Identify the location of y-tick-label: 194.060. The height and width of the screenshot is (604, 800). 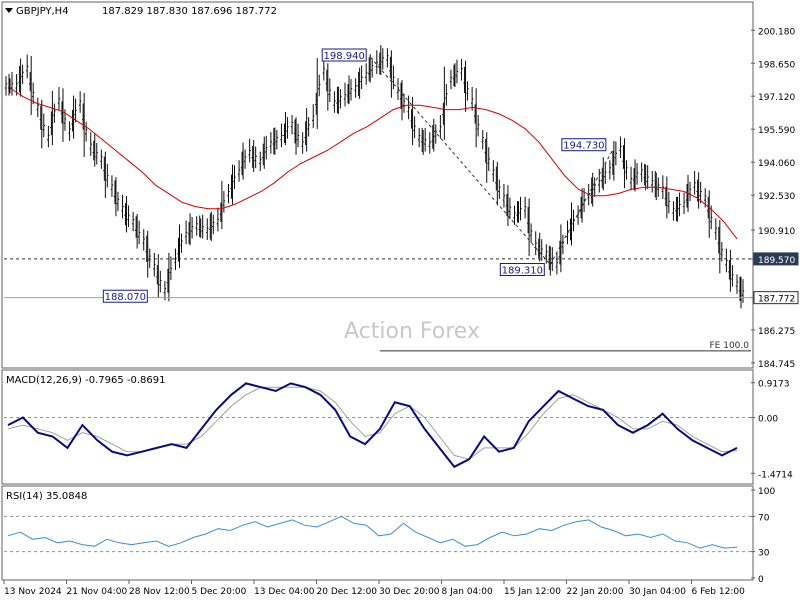
(776, 164).